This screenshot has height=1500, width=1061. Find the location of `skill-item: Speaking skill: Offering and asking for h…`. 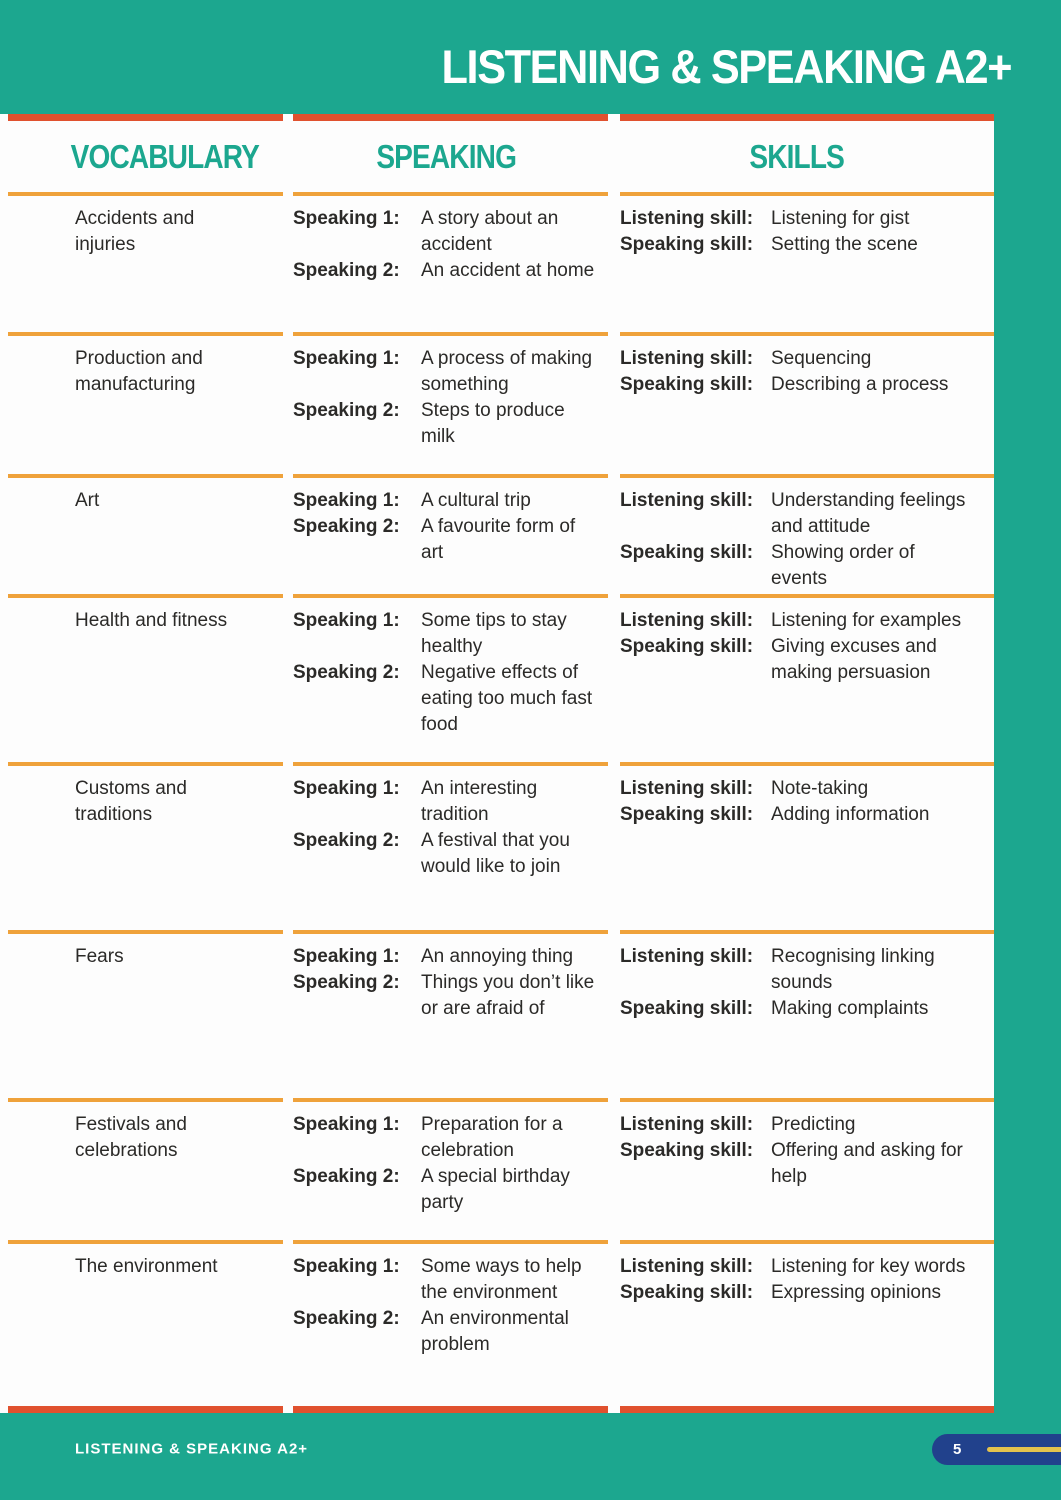

skill-item: Speaking skill: Offering and asking for h… is located at coordinates (797, 1164).